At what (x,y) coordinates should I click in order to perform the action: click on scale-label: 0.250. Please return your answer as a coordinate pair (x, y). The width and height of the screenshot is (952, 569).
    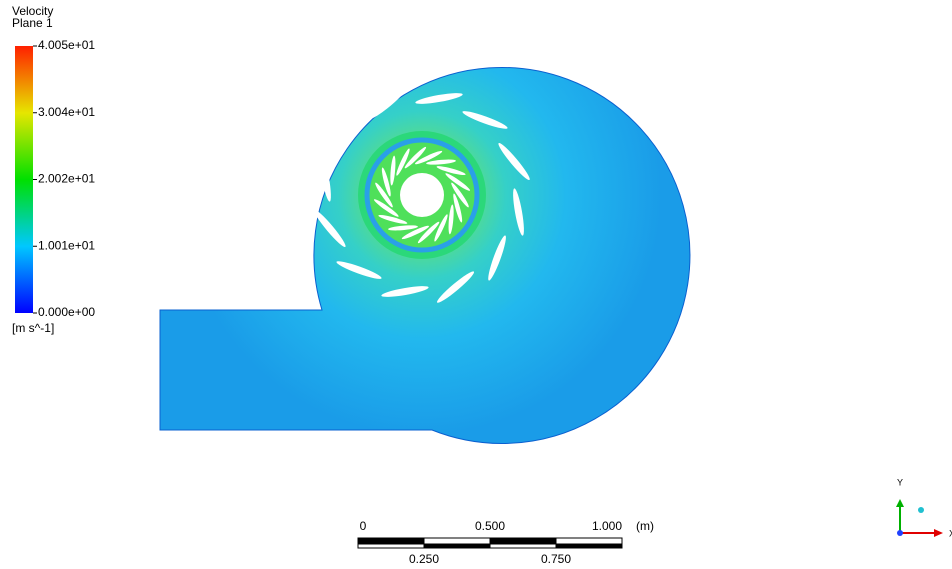
    Looking at the image, I should click on (424, 559).